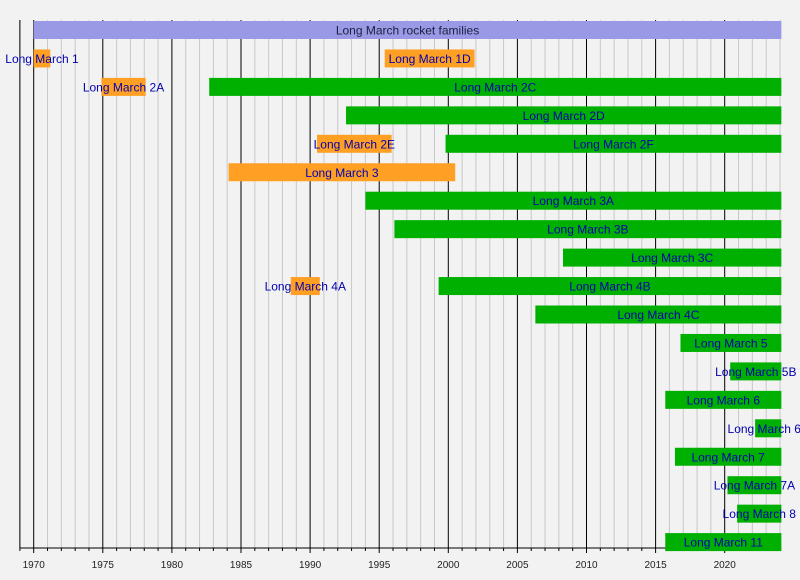  I want to click on x-tick-label: 1970, so click(34, 565).